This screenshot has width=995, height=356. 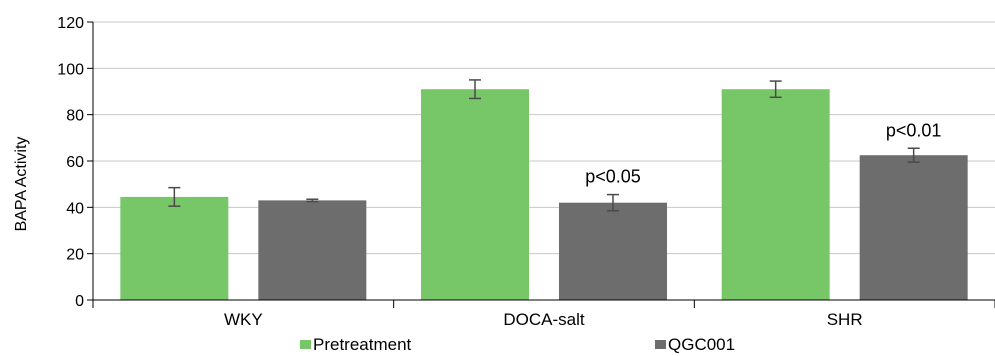 What do you see at coordinates (70, 23) in the screenshot?
I see `y-tick-label: 120` at bounding box center [70, 23].